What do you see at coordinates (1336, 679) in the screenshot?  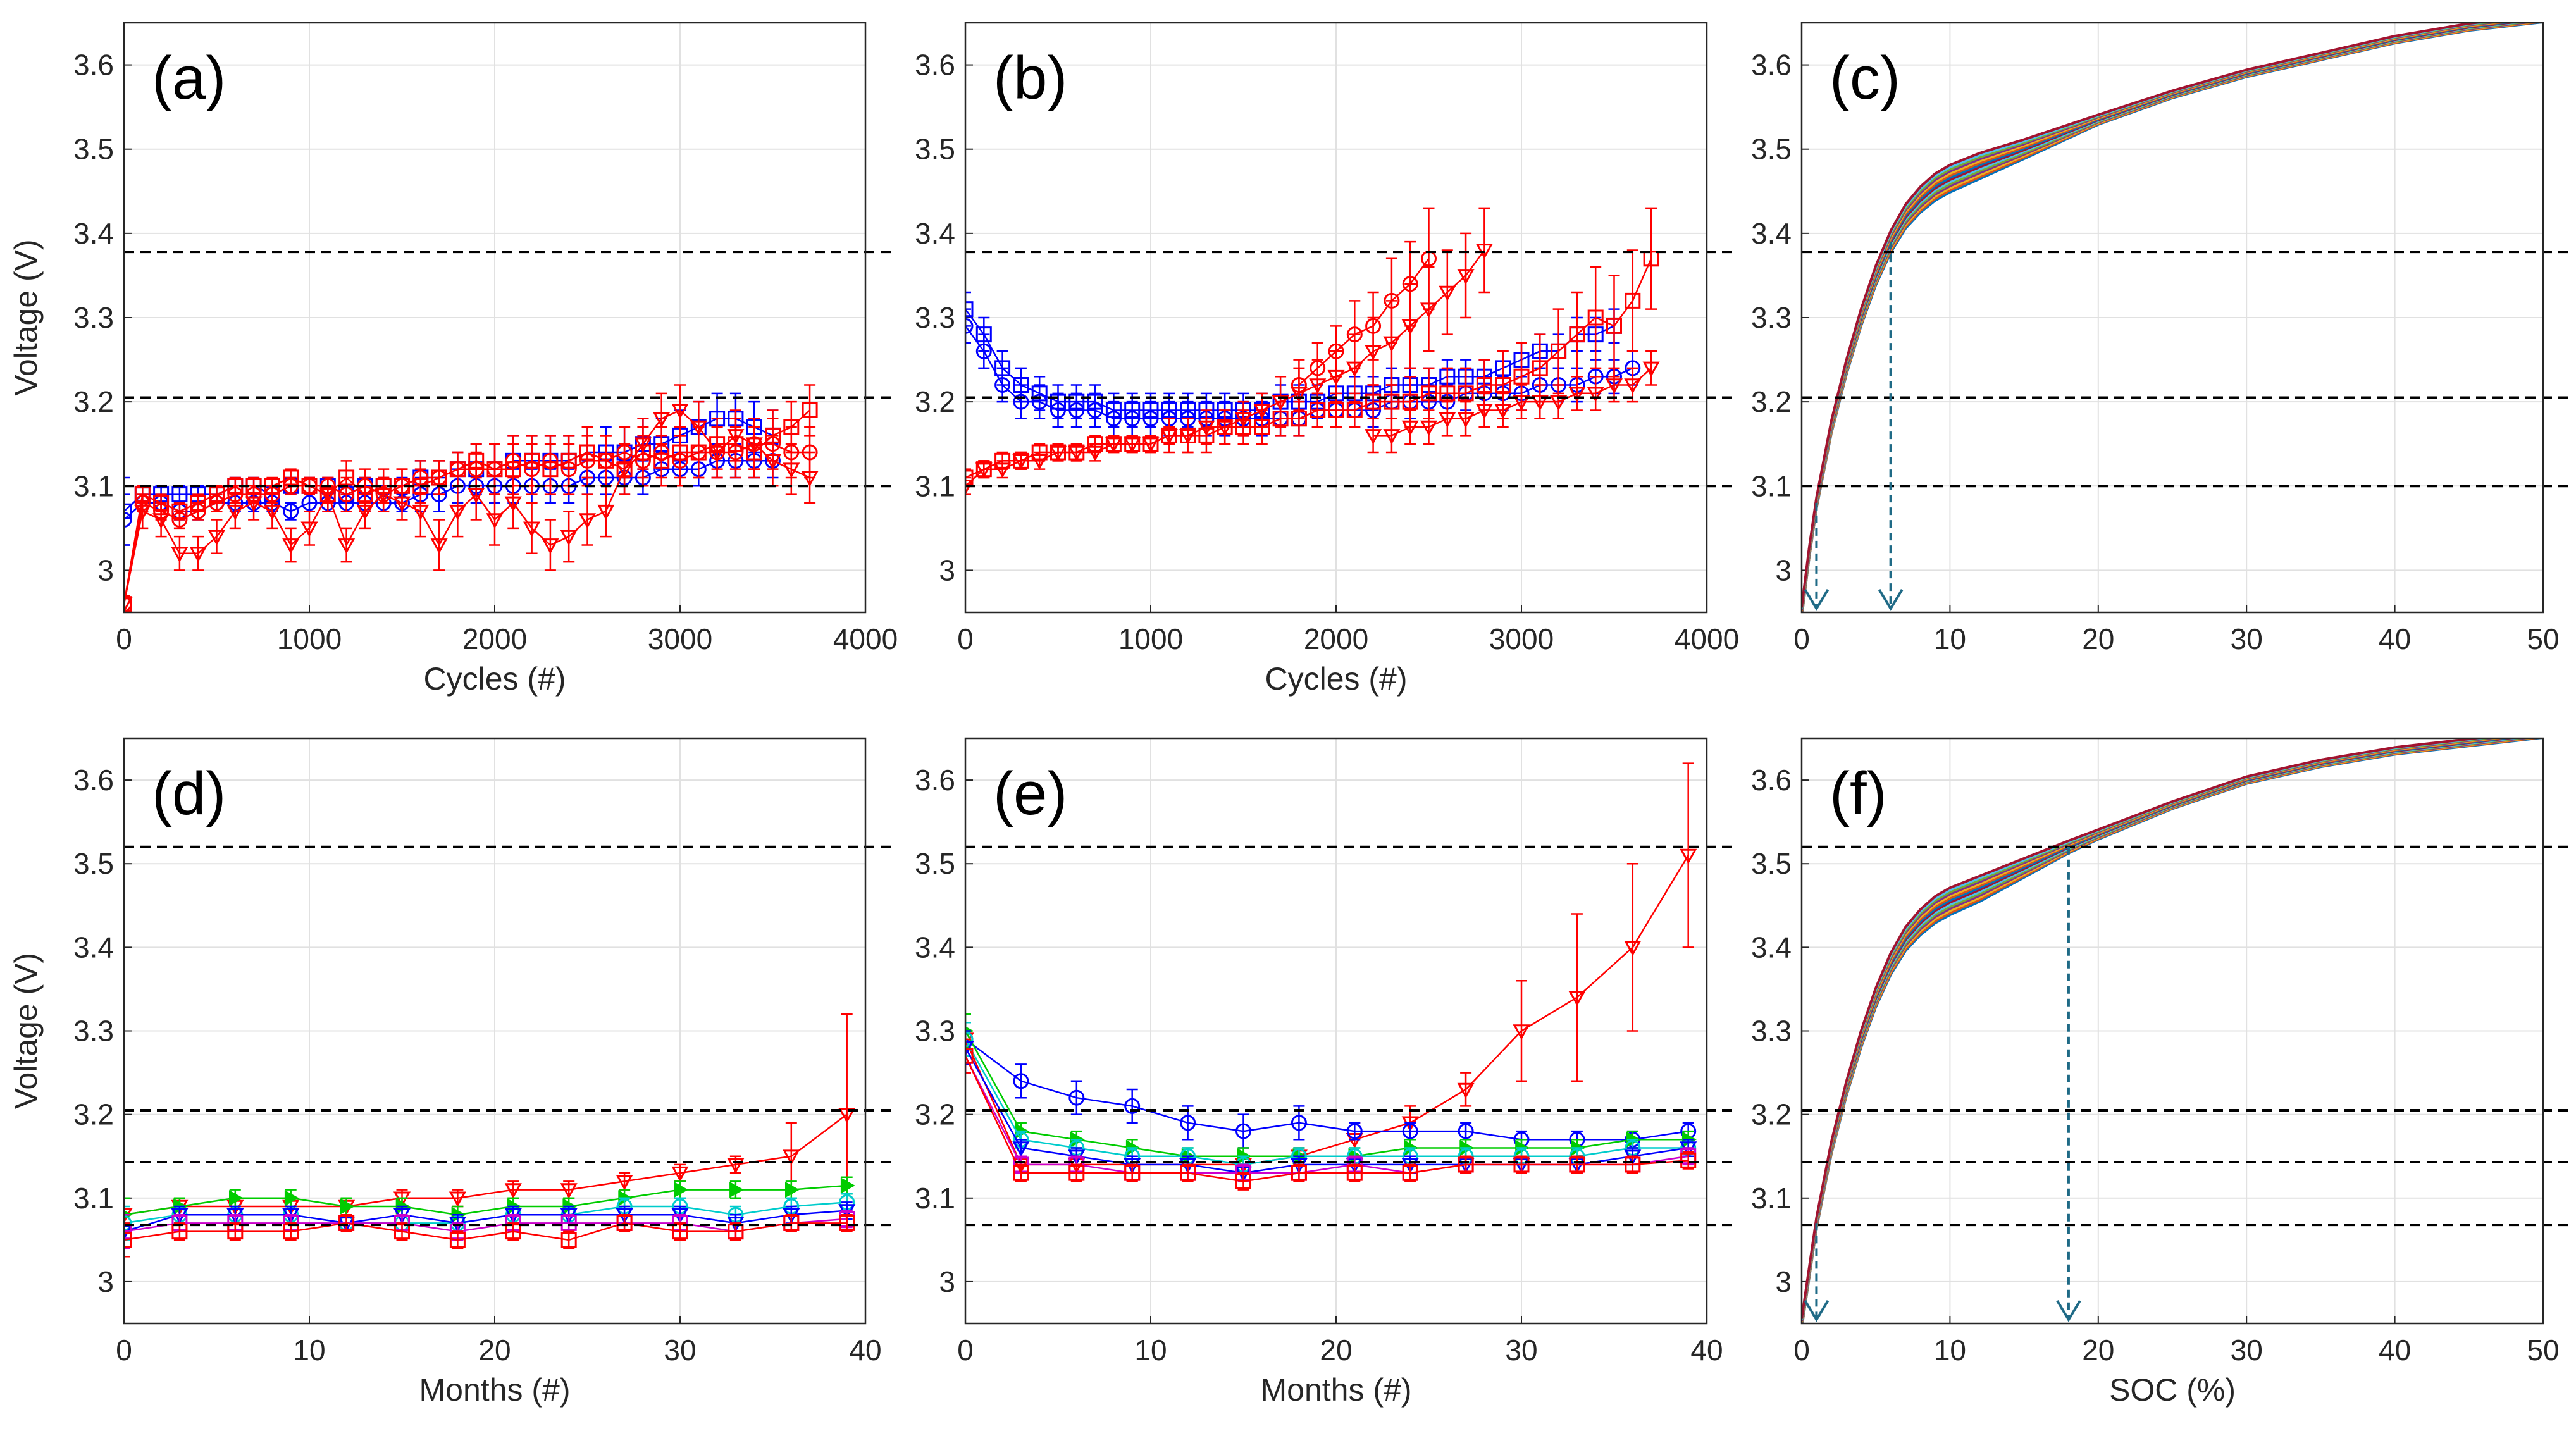 I see `x-axis-label: Cycles (#)` at bounding box center [1336, 679].